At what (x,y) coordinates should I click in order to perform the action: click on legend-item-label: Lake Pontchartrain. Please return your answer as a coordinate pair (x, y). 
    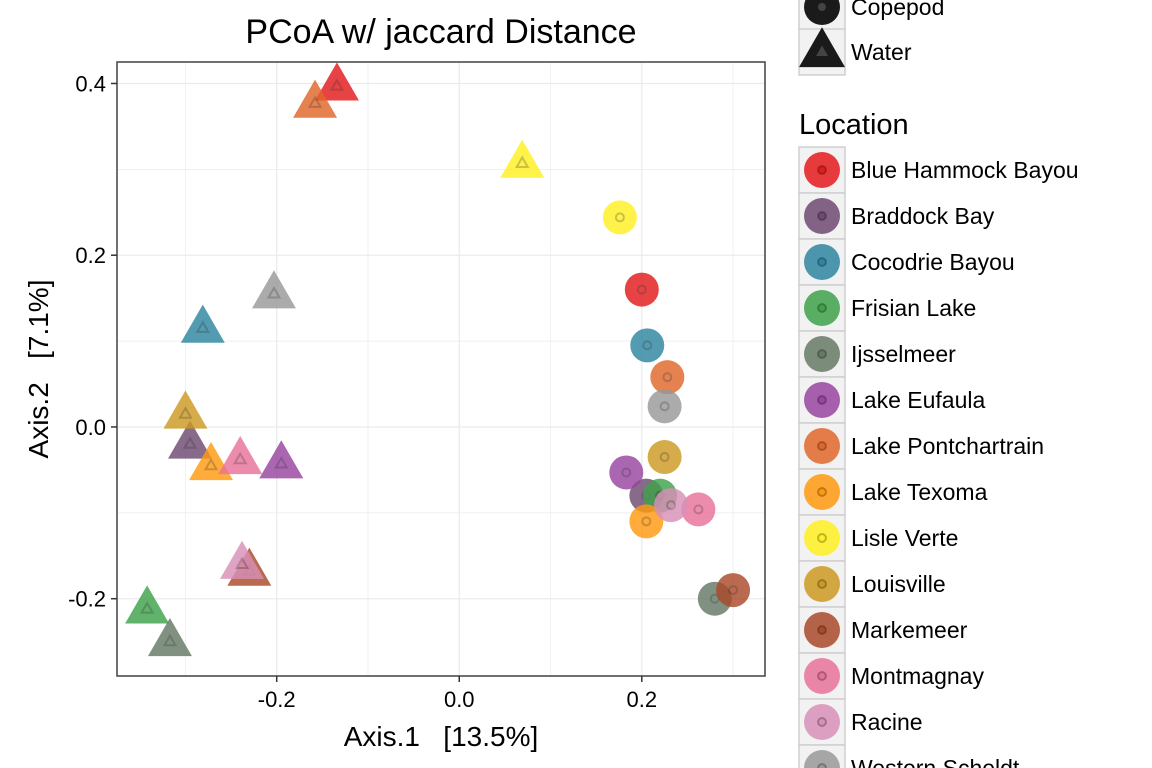
    Looking at the image, I should click on (947, 446).